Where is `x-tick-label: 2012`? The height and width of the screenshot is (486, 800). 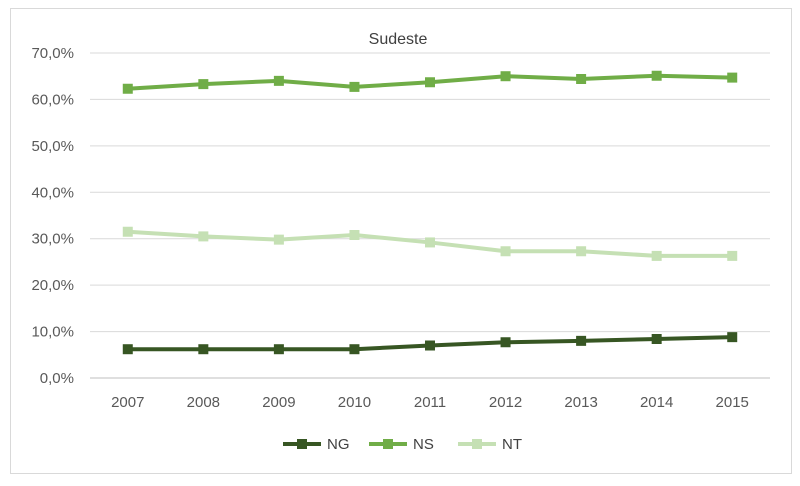
x-tick-label: 2012 is located at coordinates (505, 402).